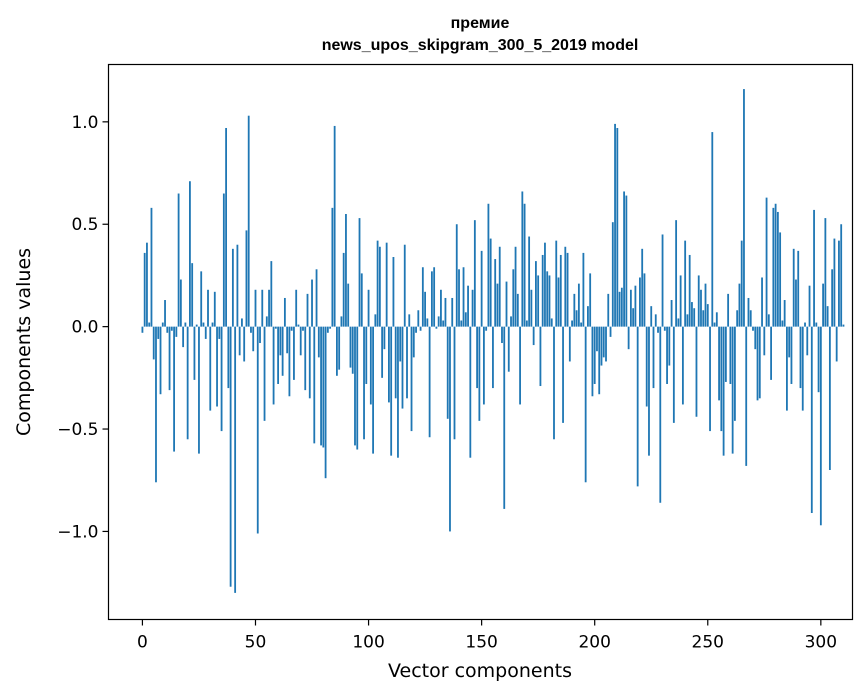 The image size is (867, 696). What do you see at coordinates (77, 532) in the screenshot?
I see `y-tick-label: −1.0` at bounding box center [77, 532].